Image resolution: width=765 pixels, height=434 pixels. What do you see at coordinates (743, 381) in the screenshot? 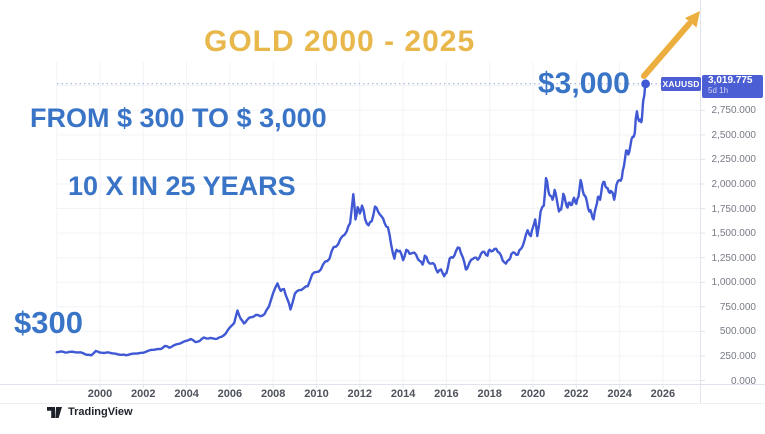
I see `price-label: 0.000` at bounding box center [743, 381].